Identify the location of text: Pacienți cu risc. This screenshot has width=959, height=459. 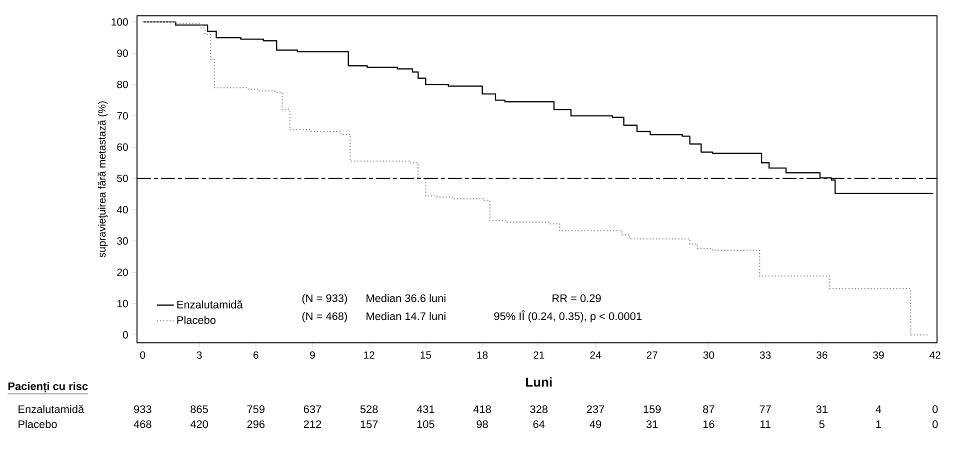
(48, 387).